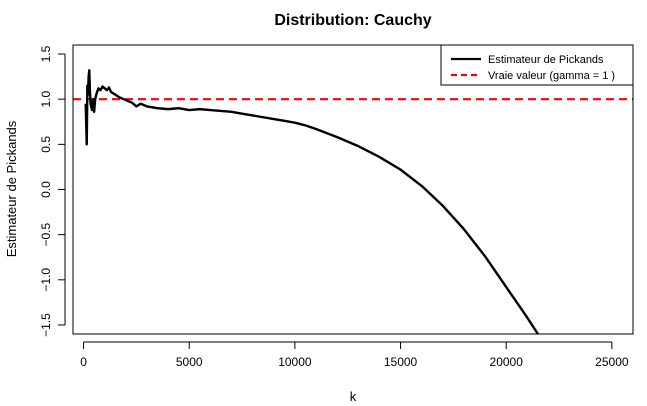 This screenshot has width=647, height=406. I want to click on x-tick-label: 0, so click(83, 362).